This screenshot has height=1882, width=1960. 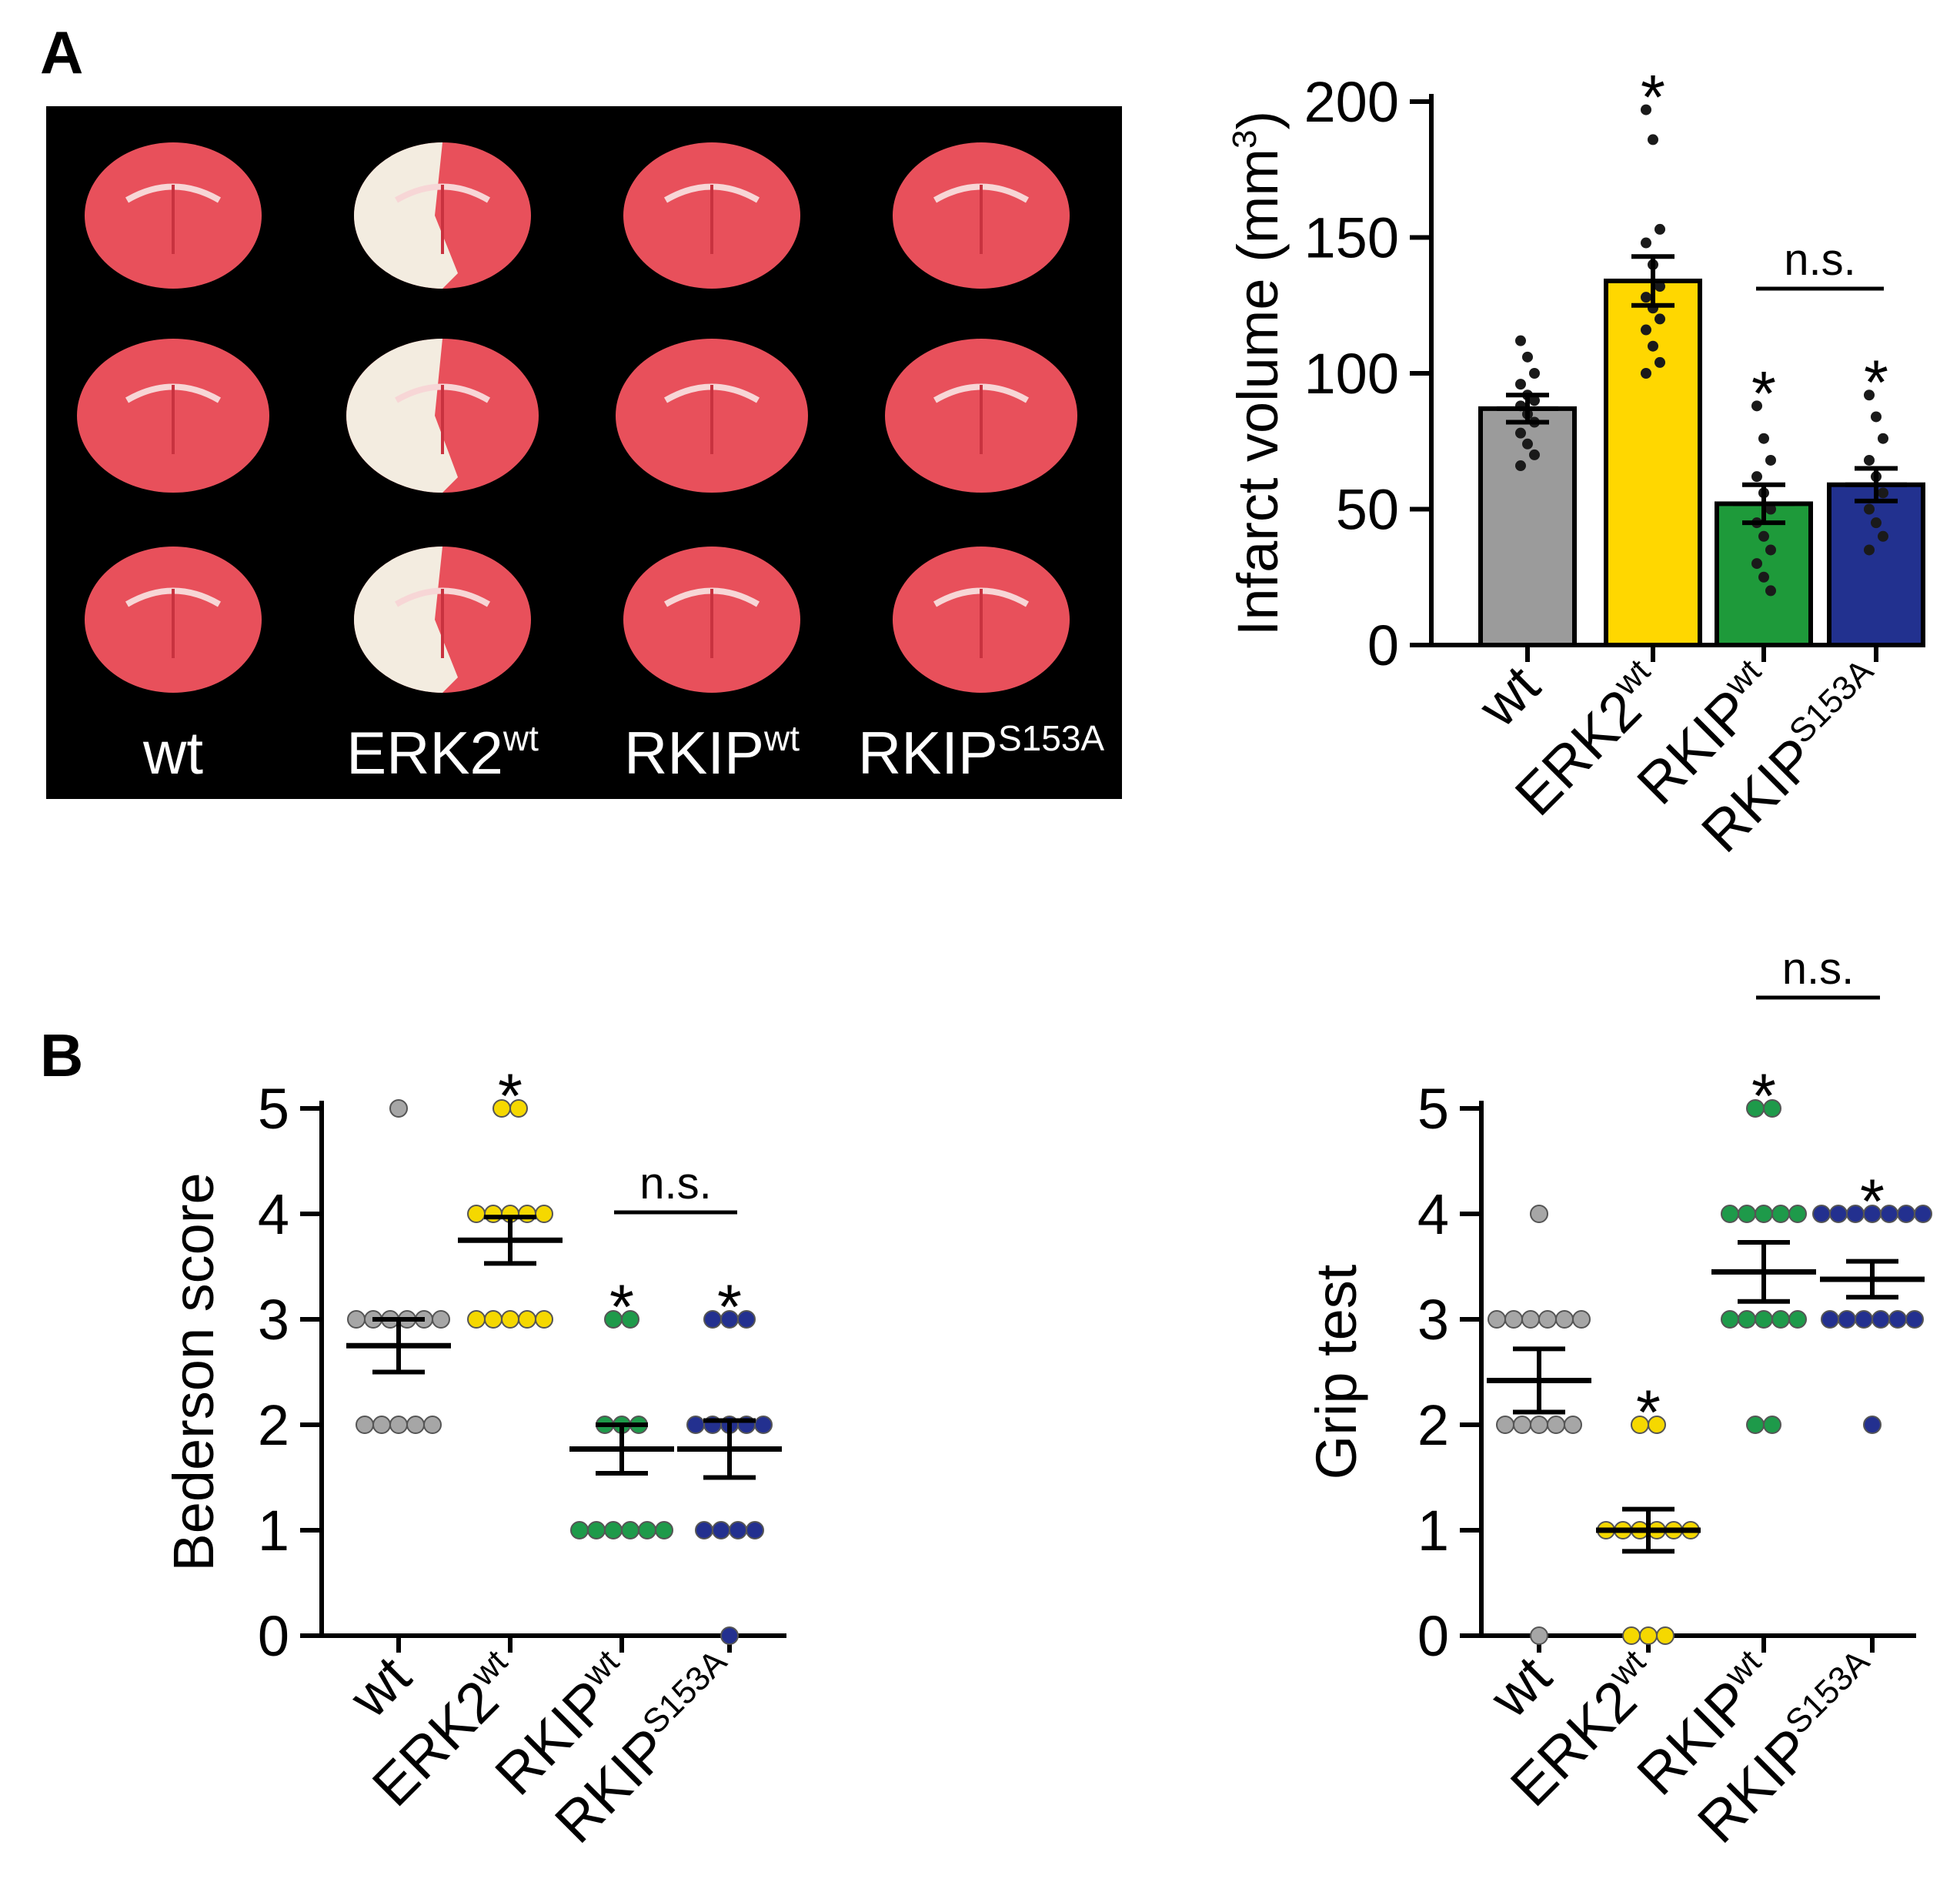 I want to click on y-axis-title: Infarct volume (mm3), so click(x=1258, y=374).